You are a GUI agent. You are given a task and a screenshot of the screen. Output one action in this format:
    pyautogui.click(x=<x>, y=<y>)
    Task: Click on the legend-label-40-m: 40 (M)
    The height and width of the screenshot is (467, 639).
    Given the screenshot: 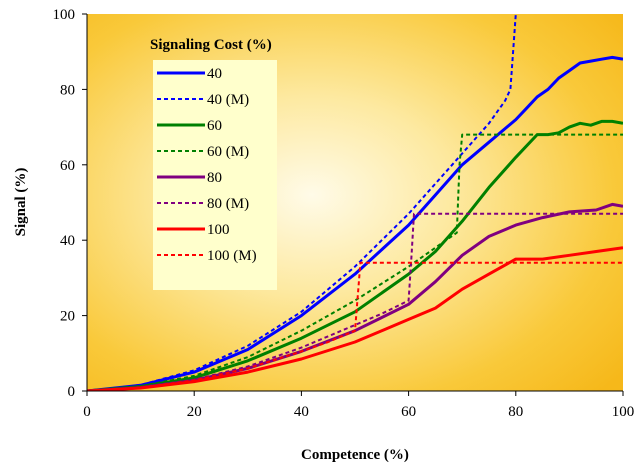 What is the action you would take?
    pyautogui.click(x=228, y=100)
    